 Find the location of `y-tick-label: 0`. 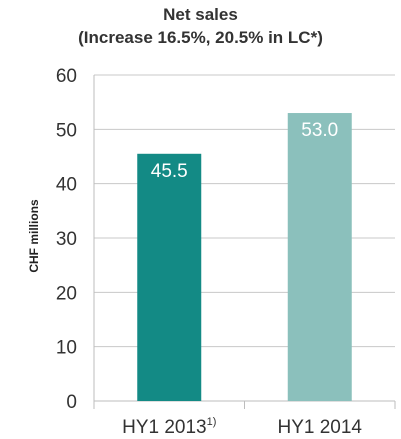

y-tick-label: 0 is located at coordinates (71, 402).